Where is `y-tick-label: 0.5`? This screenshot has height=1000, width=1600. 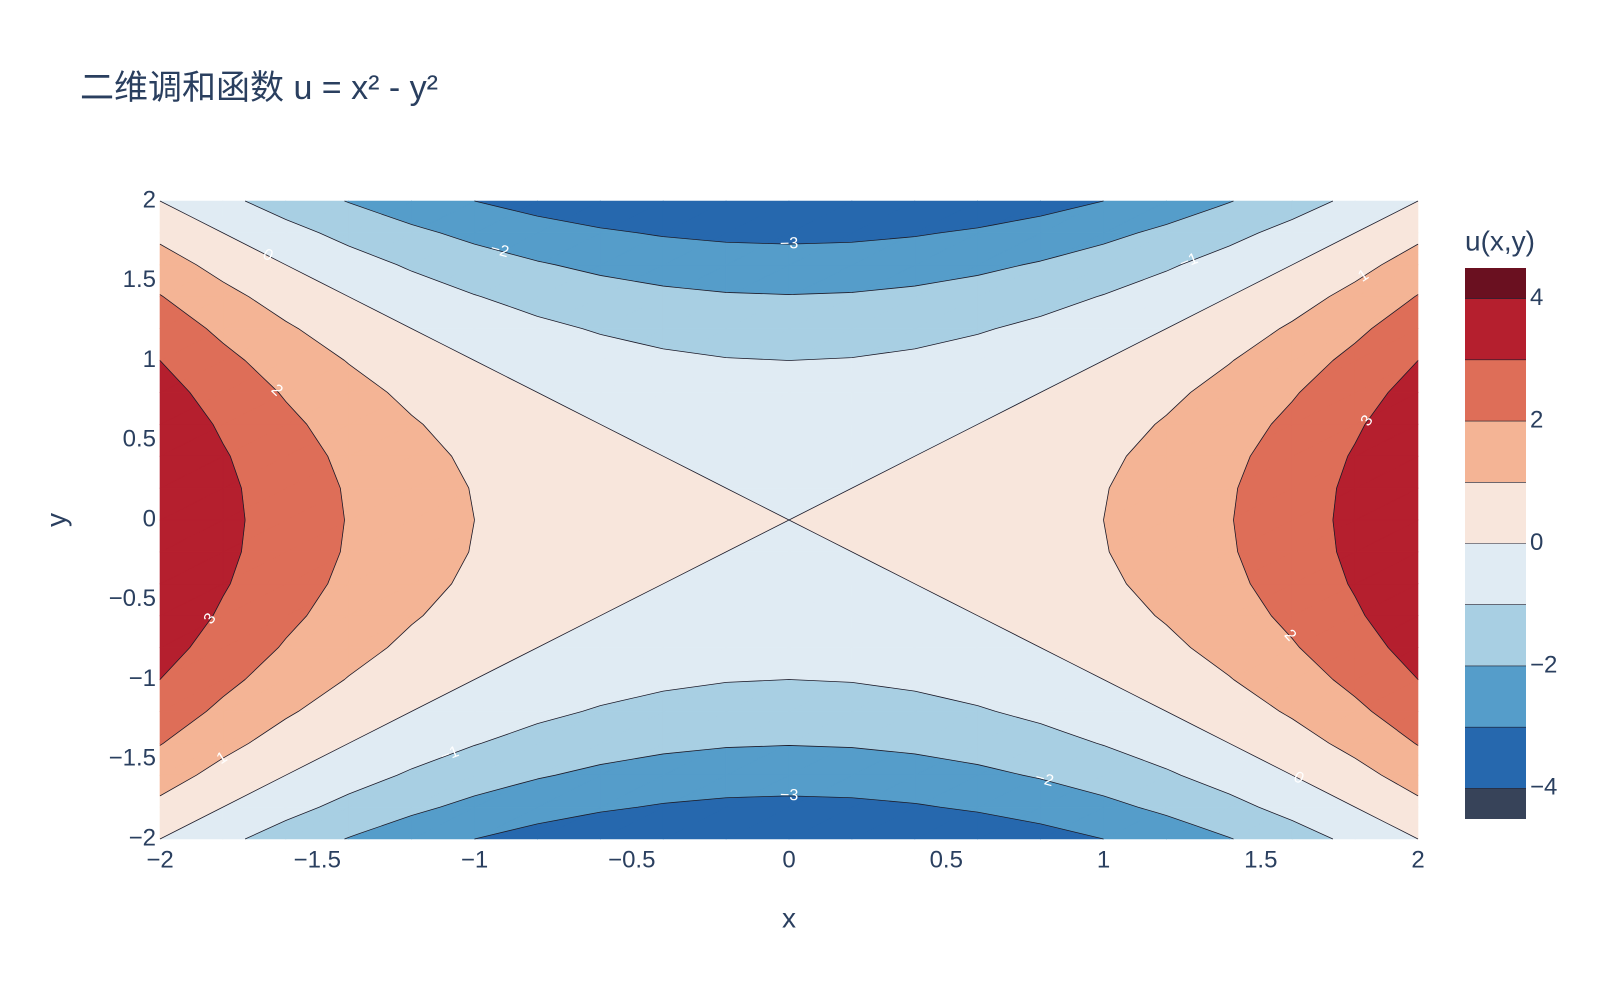
y-tick-label: 0.5 is located at coordinates (139, 439).